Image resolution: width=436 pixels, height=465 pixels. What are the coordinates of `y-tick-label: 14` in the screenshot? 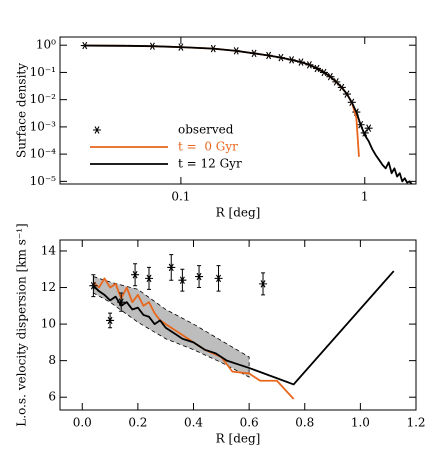 It's located at (49, 250).